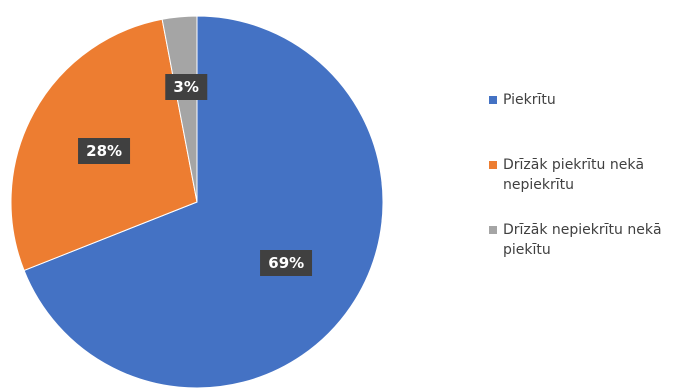  What do you see at coordinates (286, 262) in the screenshot?
I see `data-label-piekritu: 69%` at bounding box center [286, 262].